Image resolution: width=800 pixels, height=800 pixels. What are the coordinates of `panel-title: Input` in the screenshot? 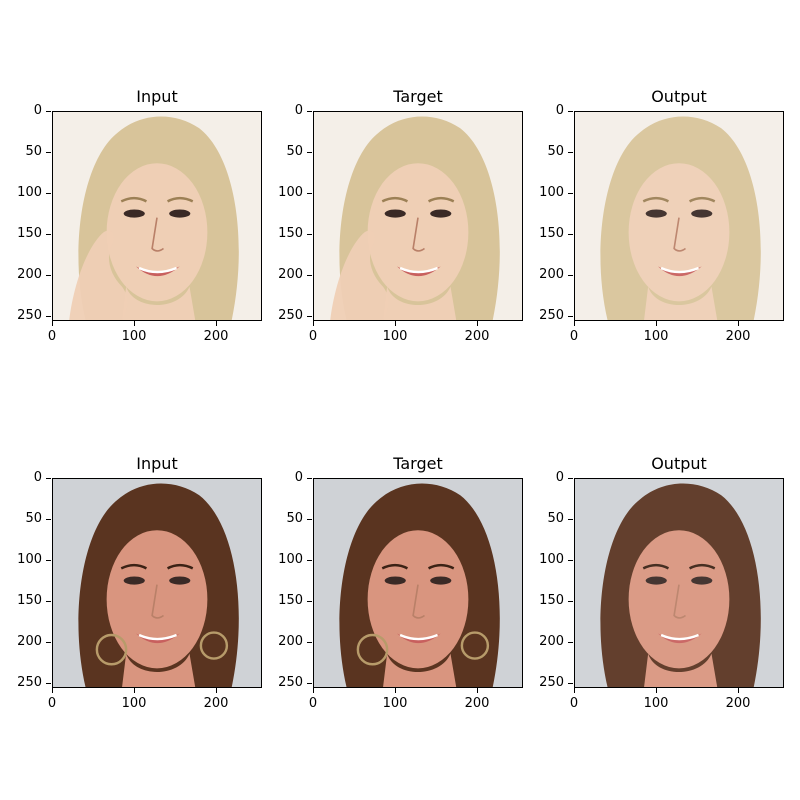 It's located at (157, 96).